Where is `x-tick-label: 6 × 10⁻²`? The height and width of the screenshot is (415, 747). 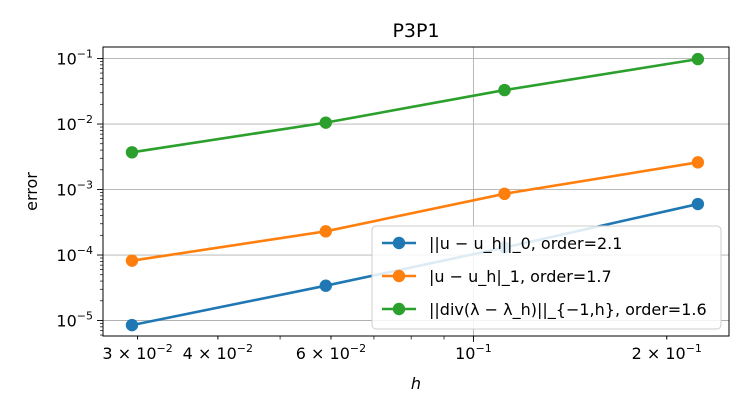 x-tick-label: 6 × 10⁻² is located at coordinates (331, 352).